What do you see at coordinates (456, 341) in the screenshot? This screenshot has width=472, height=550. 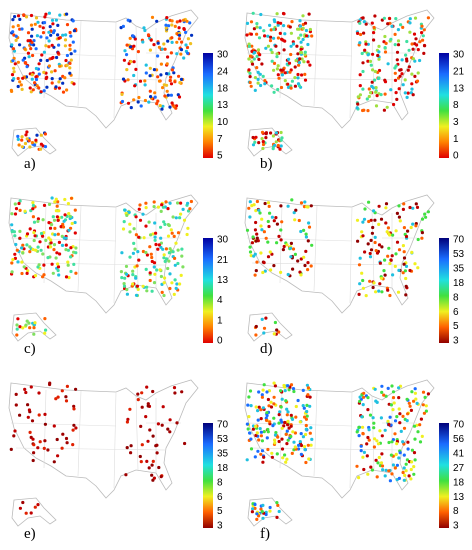 I see `colorbar-tick-label: 3` at bounding box center [456, 341].